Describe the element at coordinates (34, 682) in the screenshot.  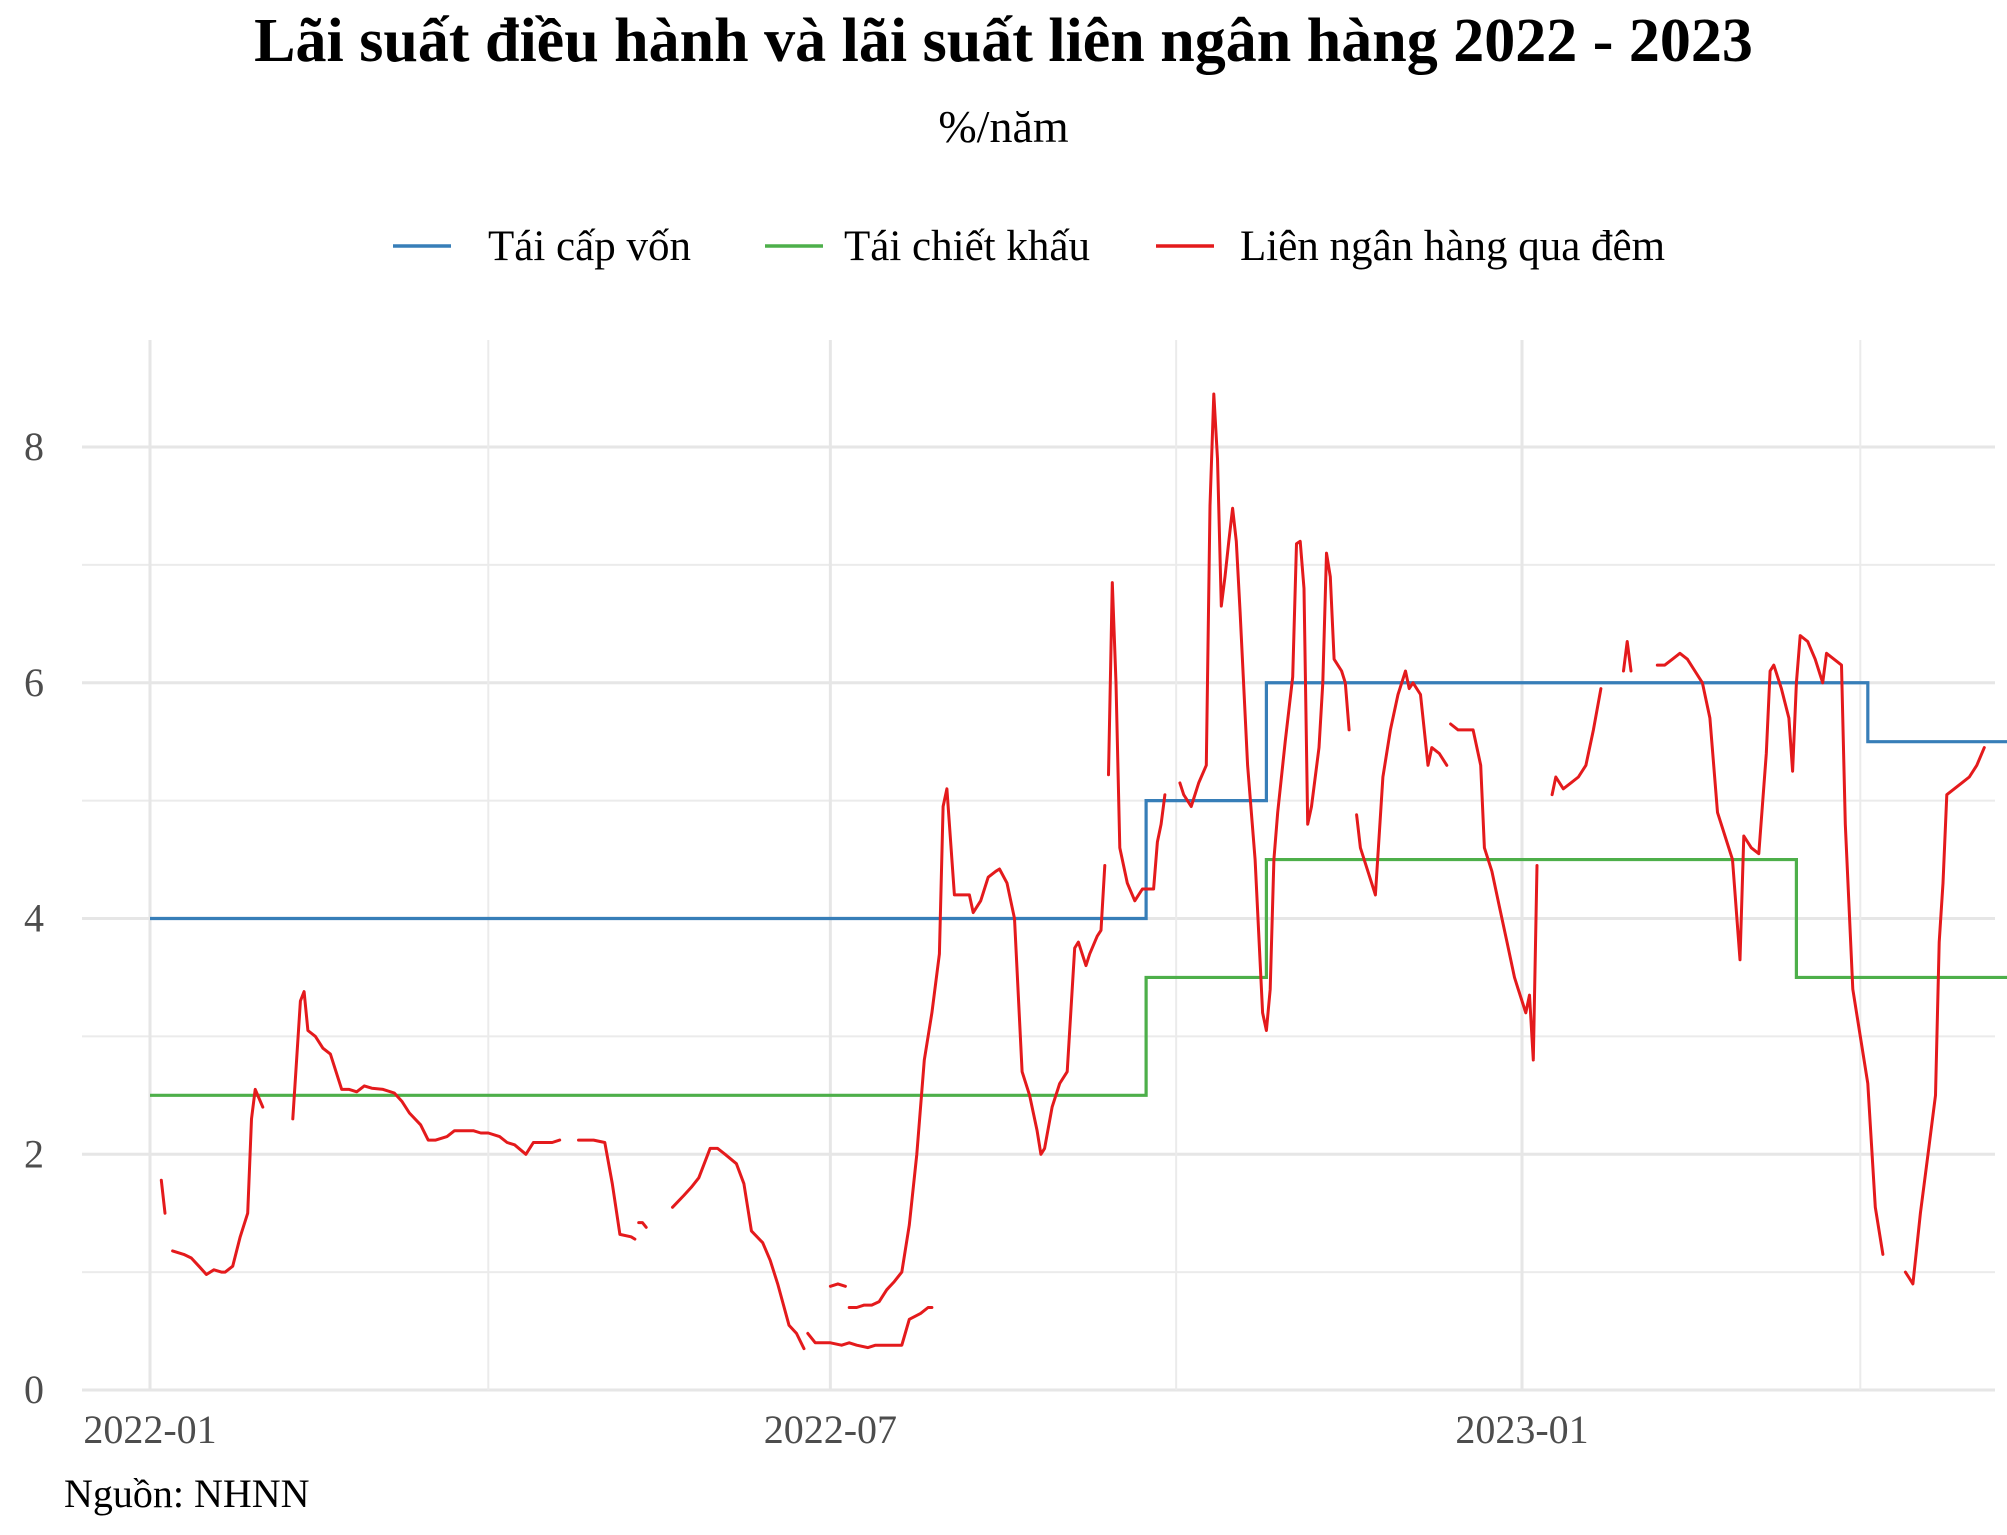
I see `y-tick-label: 6` at that location.